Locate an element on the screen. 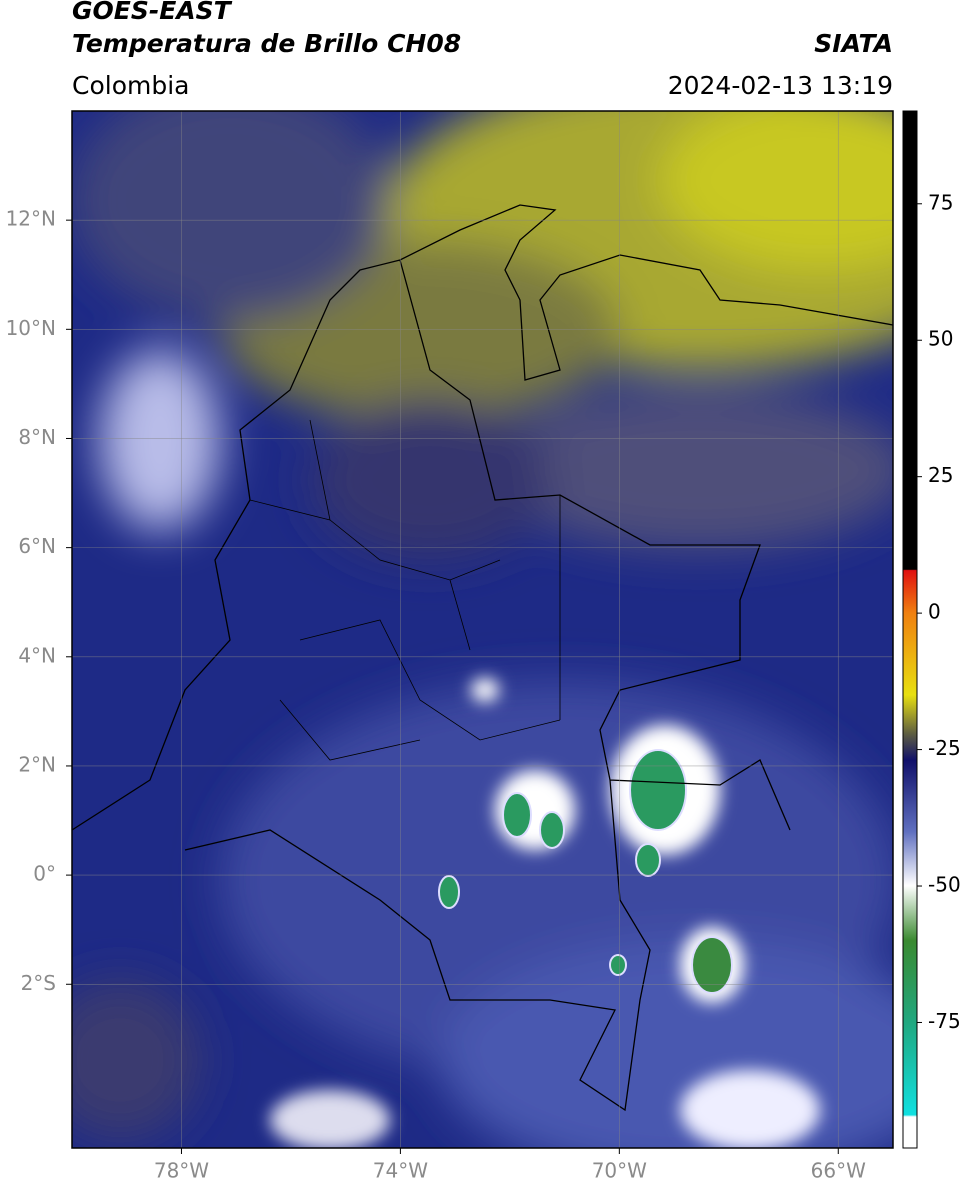 The width and height of the screenshot is (966, 1194). colorbar-ticks: 75 50 25 0 -25 -50 -75 is located at coordinates (939, 611).